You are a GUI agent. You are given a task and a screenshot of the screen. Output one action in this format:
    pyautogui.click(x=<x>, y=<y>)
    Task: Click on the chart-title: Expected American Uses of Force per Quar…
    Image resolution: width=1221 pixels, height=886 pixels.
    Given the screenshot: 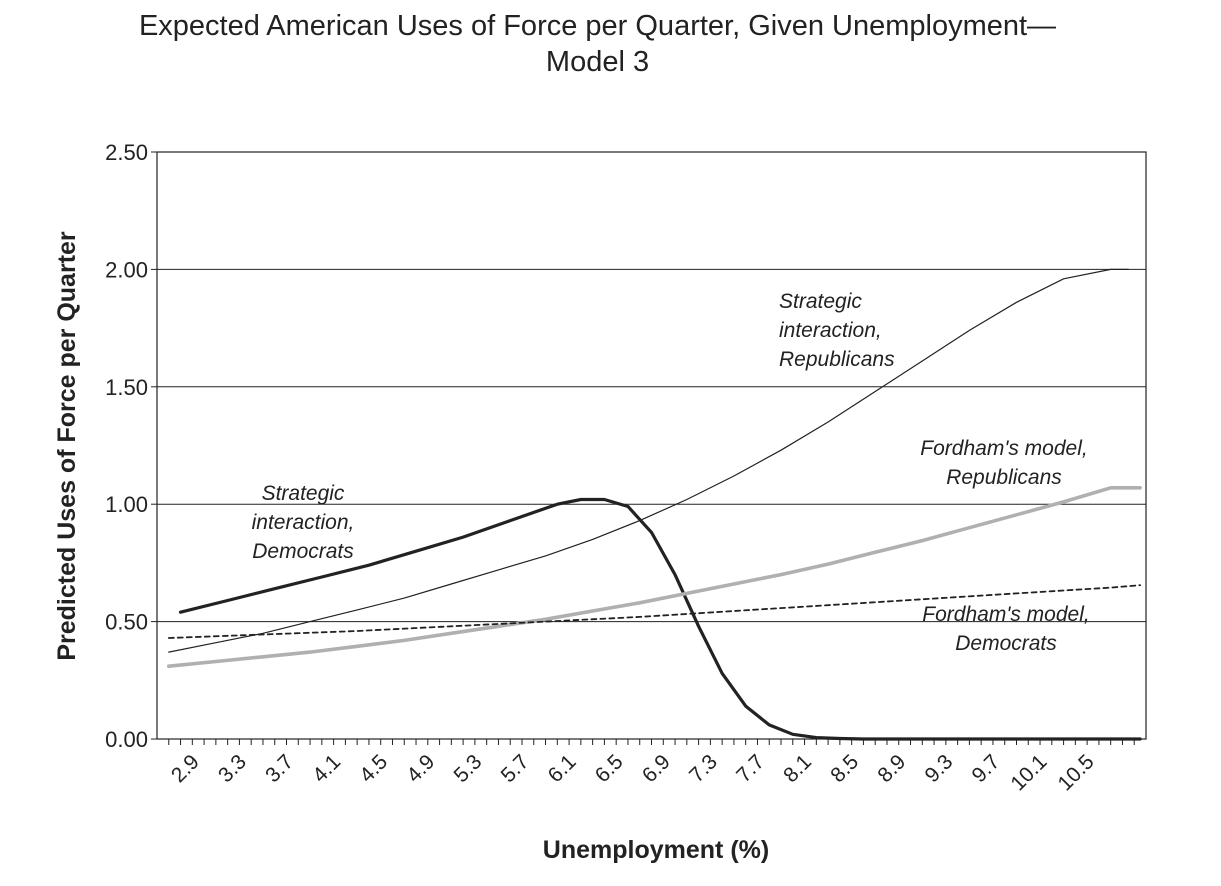 What is the action you would take?
    pyautogui.click(x=597, y=44)
    